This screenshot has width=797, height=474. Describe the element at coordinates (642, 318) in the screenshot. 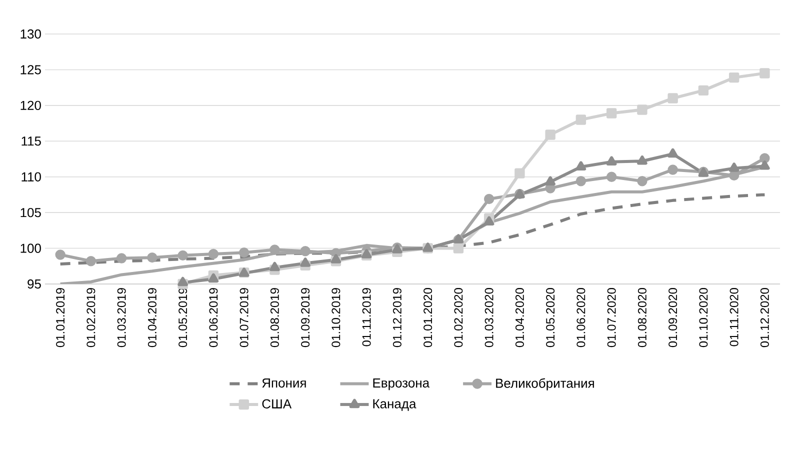

I see `x-tick-label: 01.08.2020` at that location.